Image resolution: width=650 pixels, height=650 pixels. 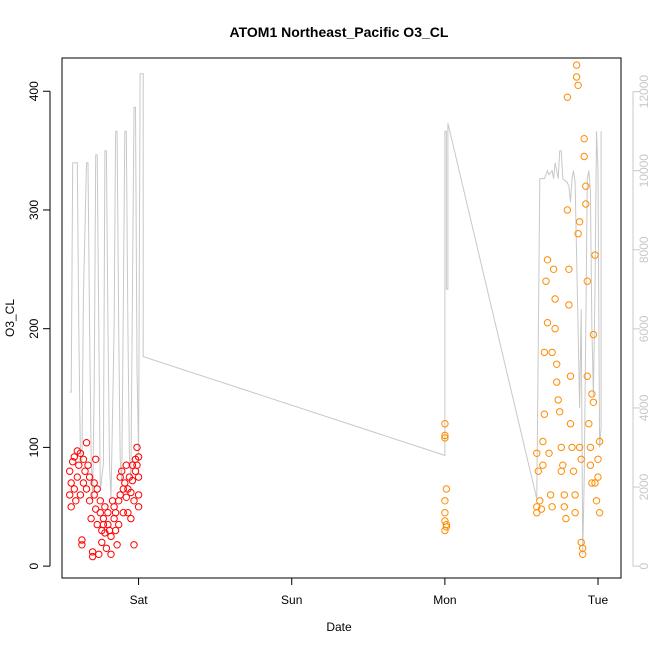 What do you see at coordinates (643, 486) in the screenshot?
I see `y2-tick-label: 2000` at bounding box center [643, 486].